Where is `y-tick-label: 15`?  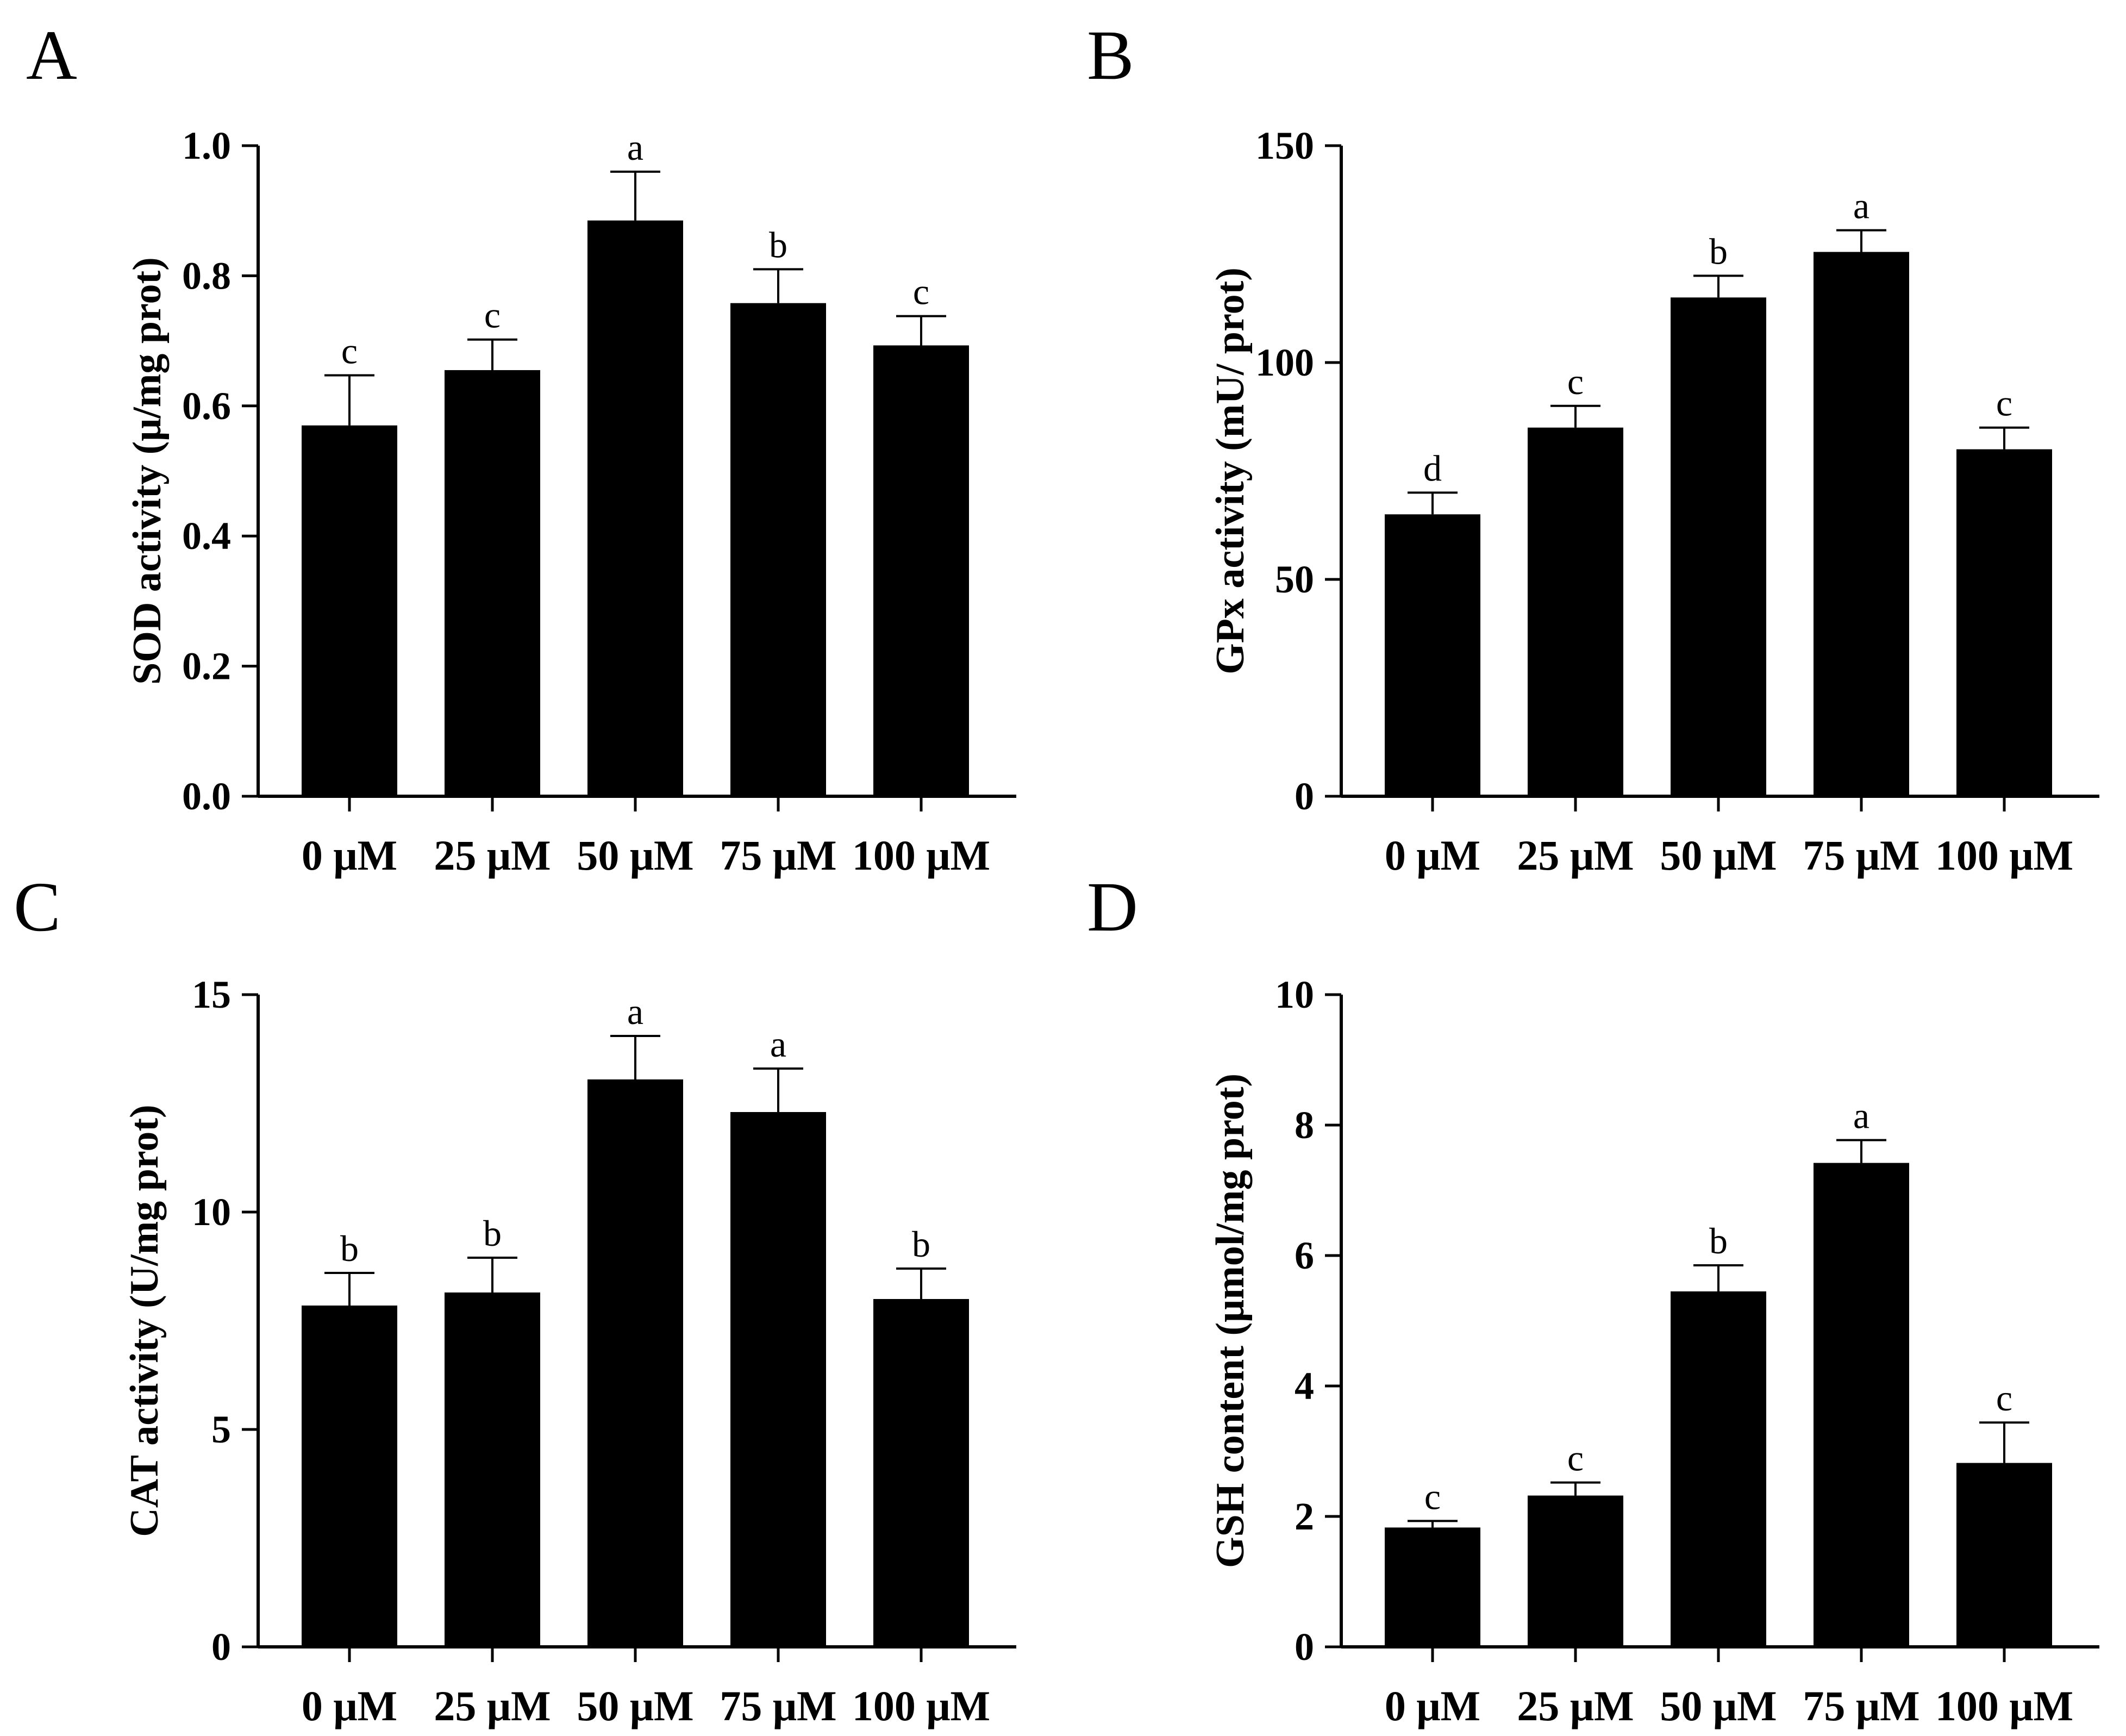
y-tick-label: 15 is located at coordinates (212, 995).